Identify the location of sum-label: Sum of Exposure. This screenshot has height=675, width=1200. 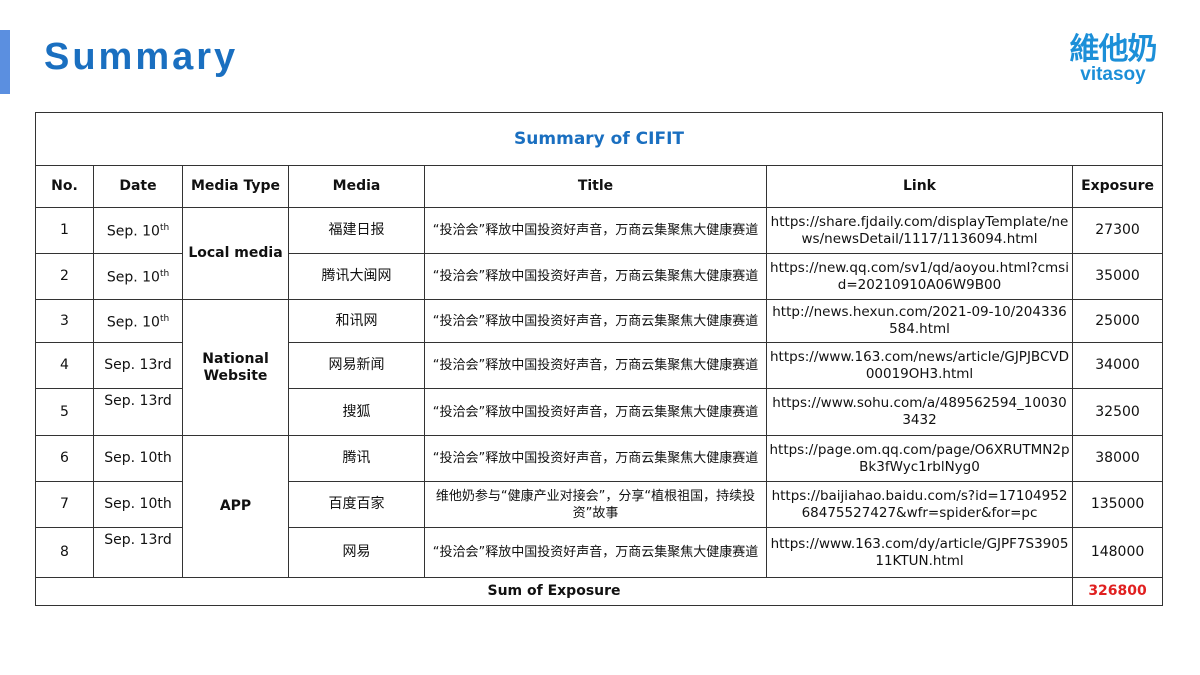
(554, 591).